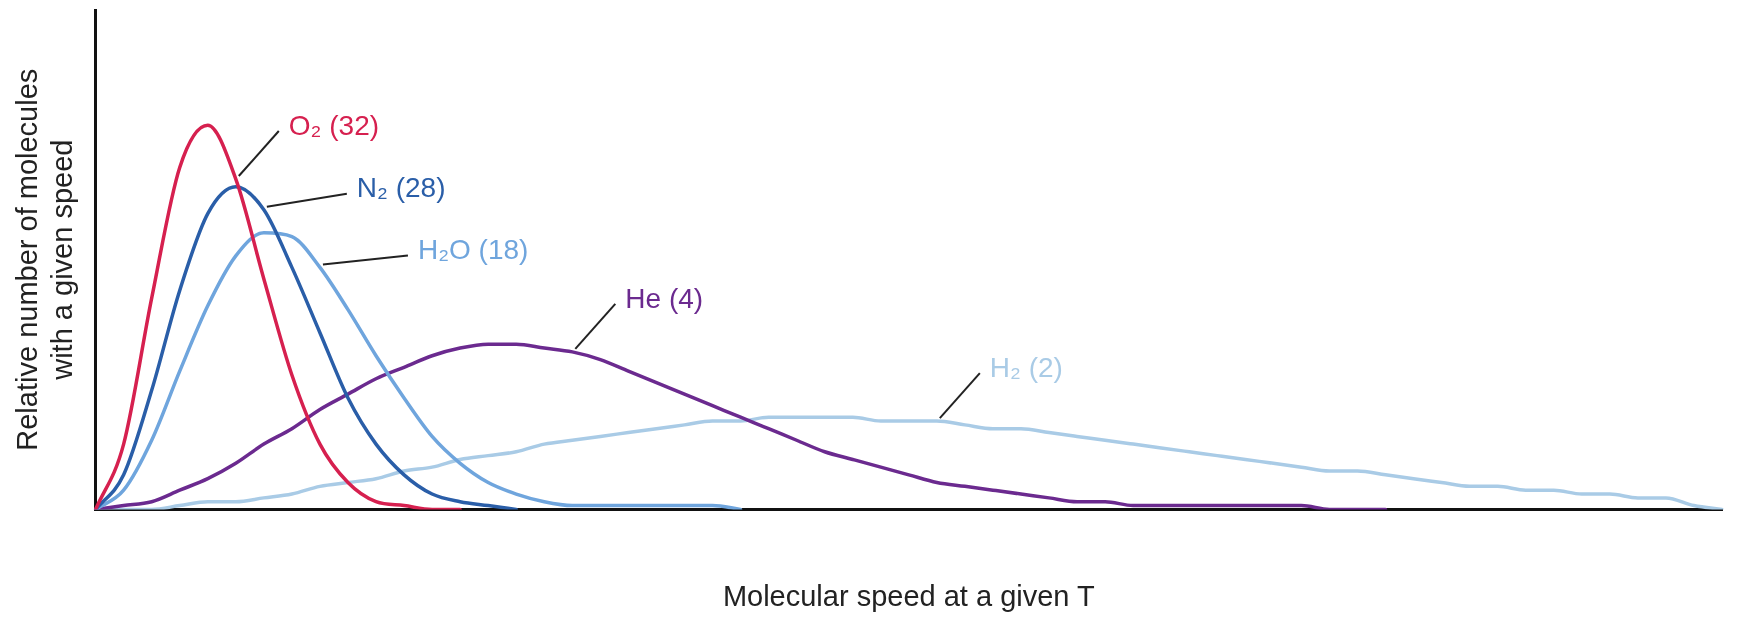 The height and width of the screenshot is (627, 1742). What do you see at coordinates (908, 595) in the screenshot?
I see `x-axis-title: Molecular speed at a given T` at bounding box center [908, 595].